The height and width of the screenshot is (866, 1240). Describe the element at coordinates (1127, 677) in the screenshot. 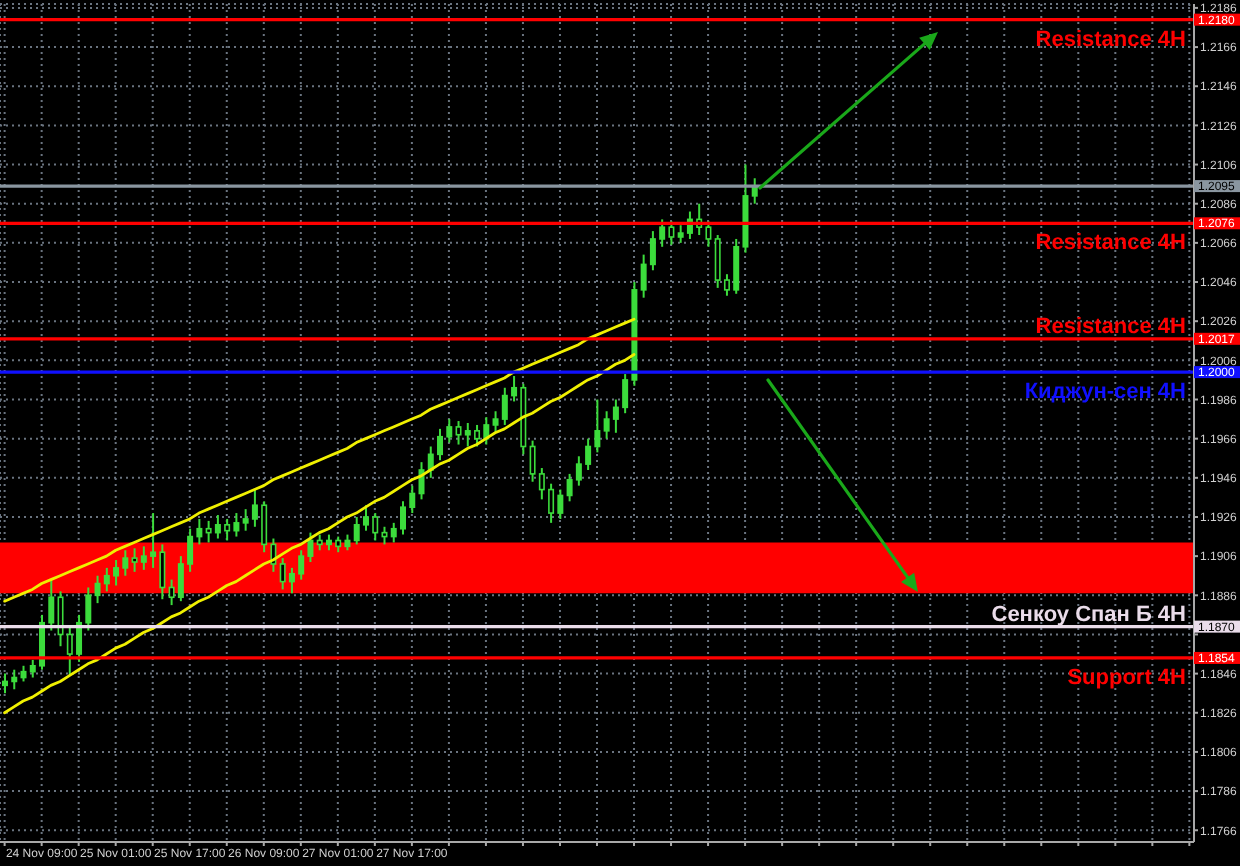

I see `ref-line-label: Support 4H` at that location.